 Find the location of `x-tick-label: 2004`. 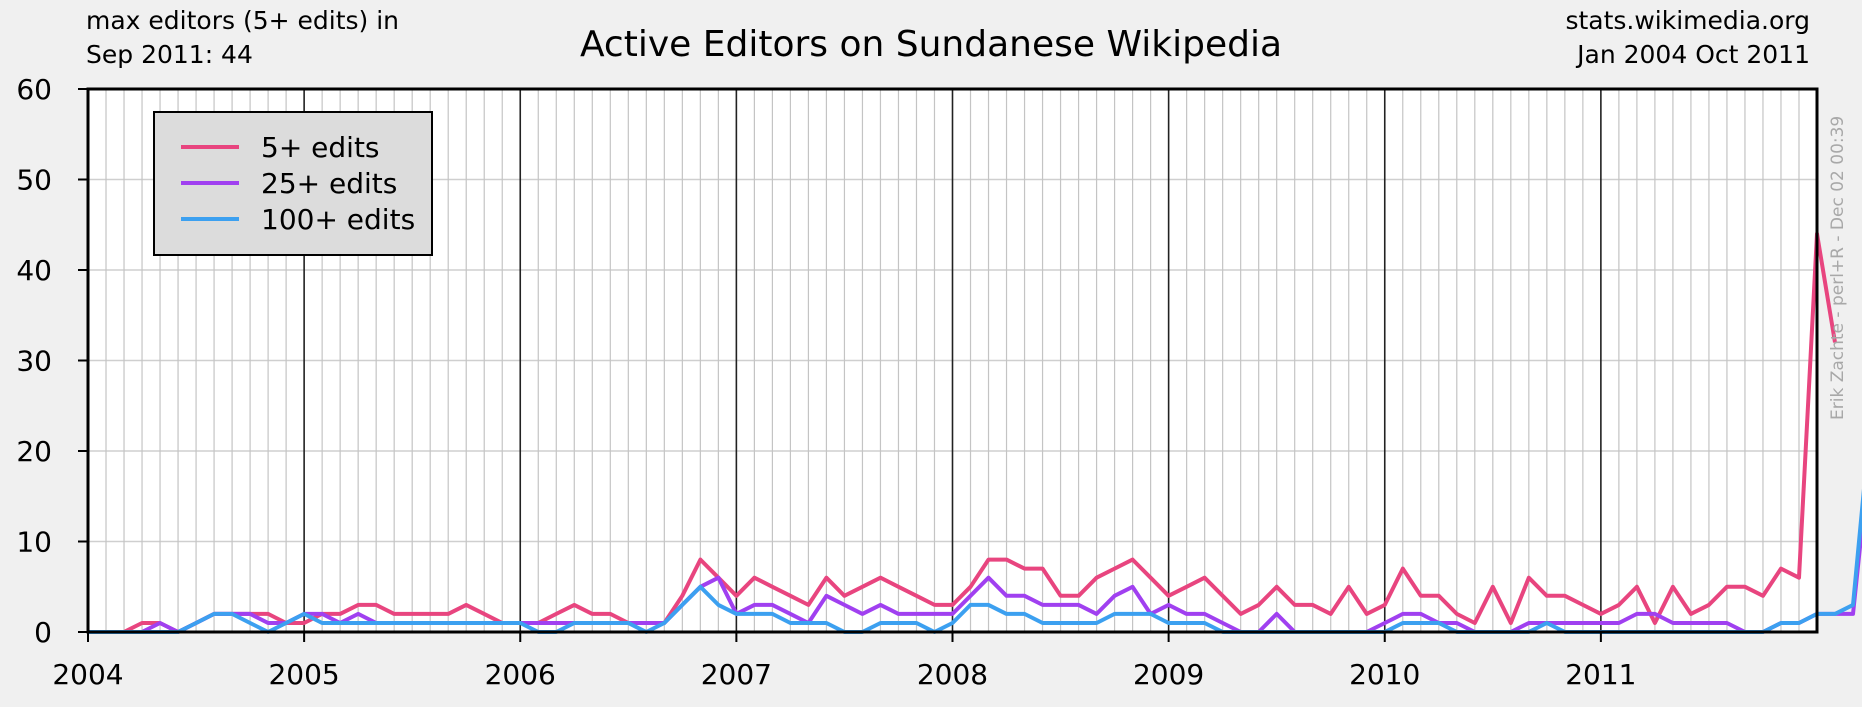

x-tick-label: 2004 is located at coordinates (87, 674).